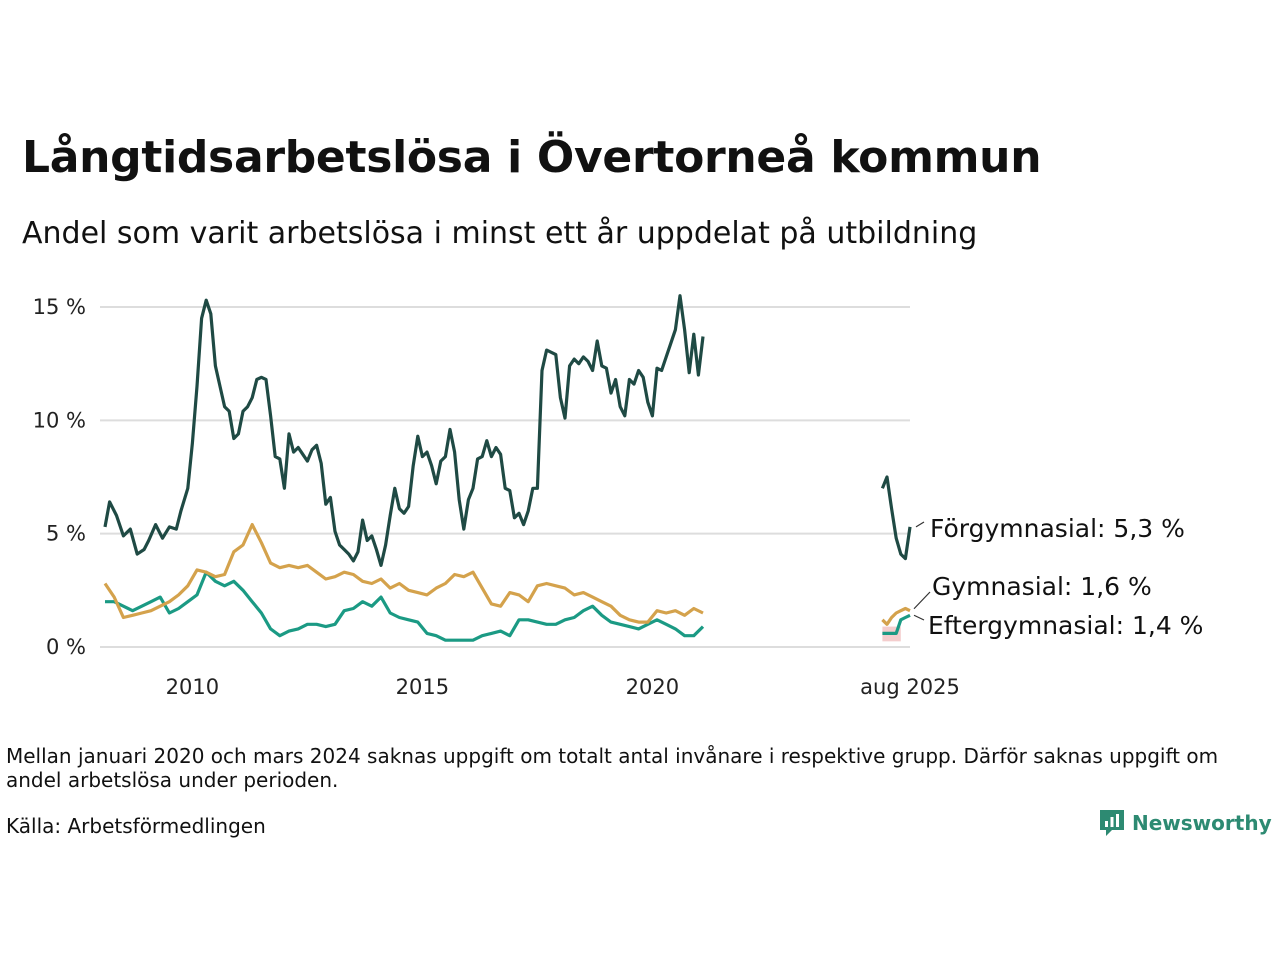 The image size is (1280, 960). I want to click on newsworthy-logo: Newsworthy, so click(1185, 823).